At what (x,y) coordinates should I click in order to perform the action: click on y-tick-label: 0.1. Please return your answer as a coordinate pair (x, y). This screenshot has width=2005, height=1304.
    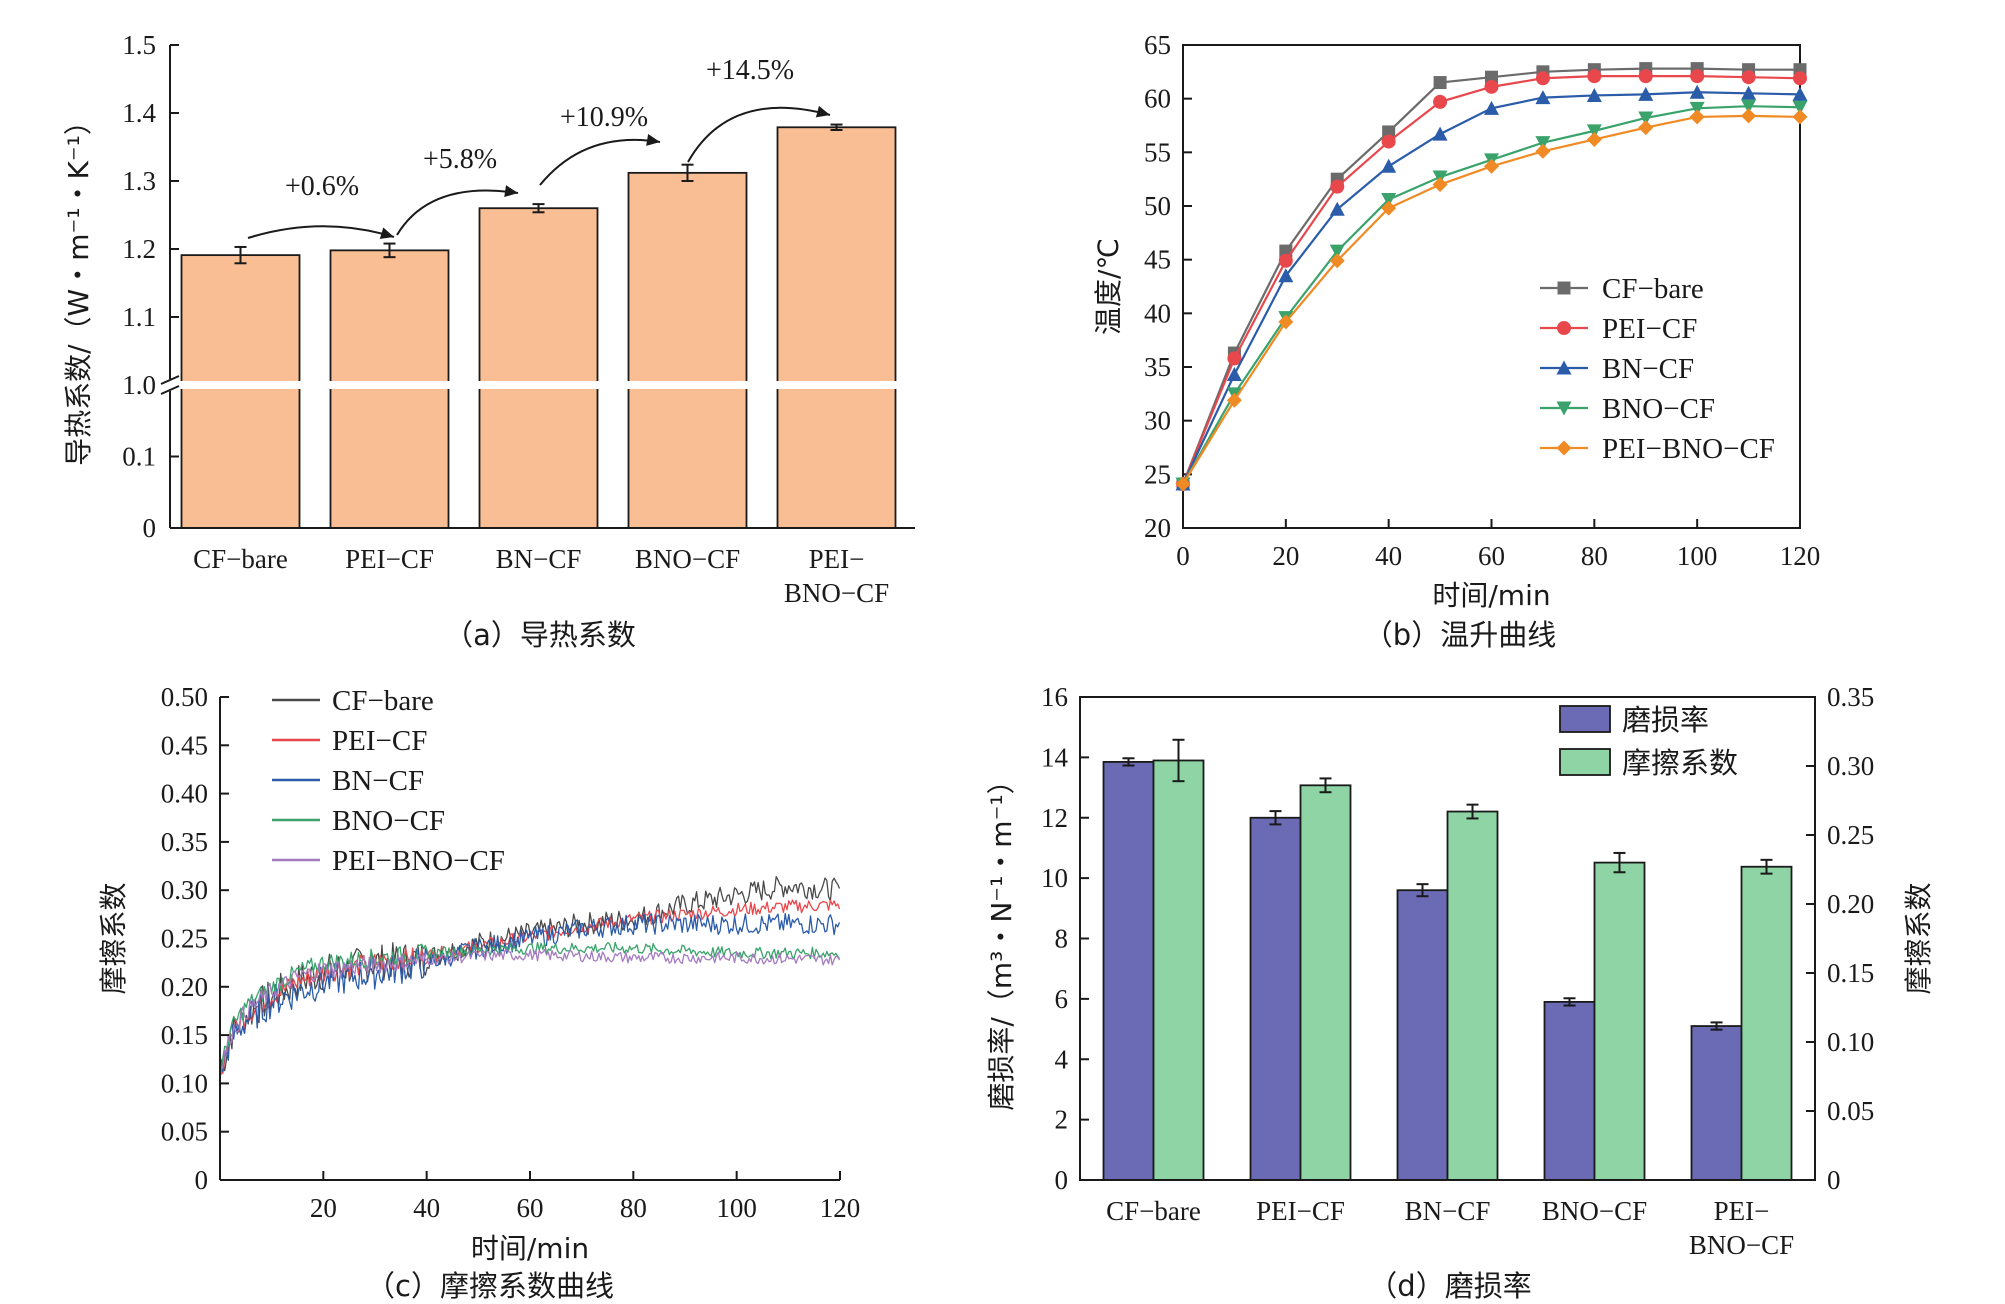
    Looking at the image, I should click on (139, 457).